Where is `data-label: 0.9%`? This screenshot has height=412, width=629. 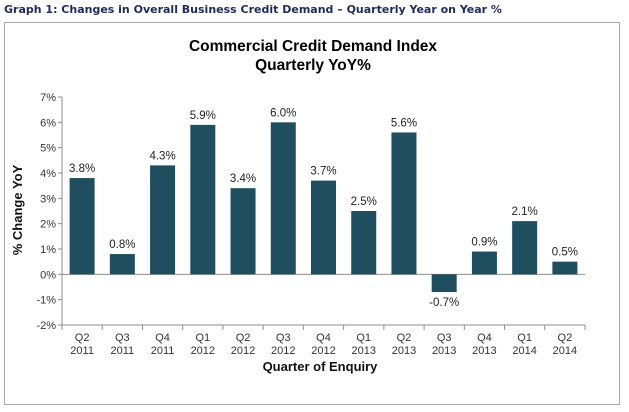 data-label: 0.9% is located at coordinates (484, 243).